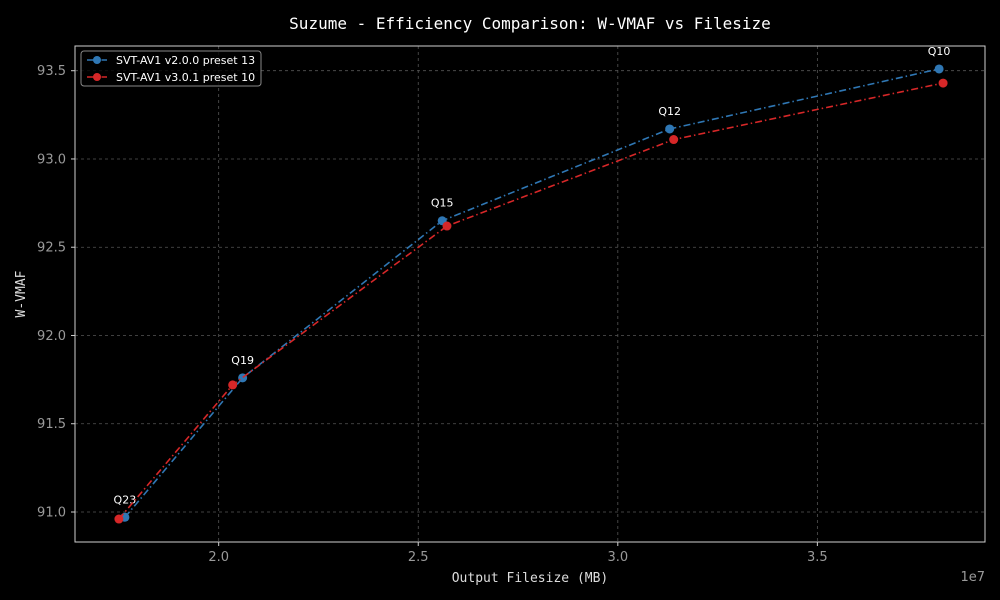 This screenshot has width=1000, height=600. What do you see at coordinates (617, 557) in the screenshot?
I see `x-tick-label: 3.0` at bounding box center [617, 557].